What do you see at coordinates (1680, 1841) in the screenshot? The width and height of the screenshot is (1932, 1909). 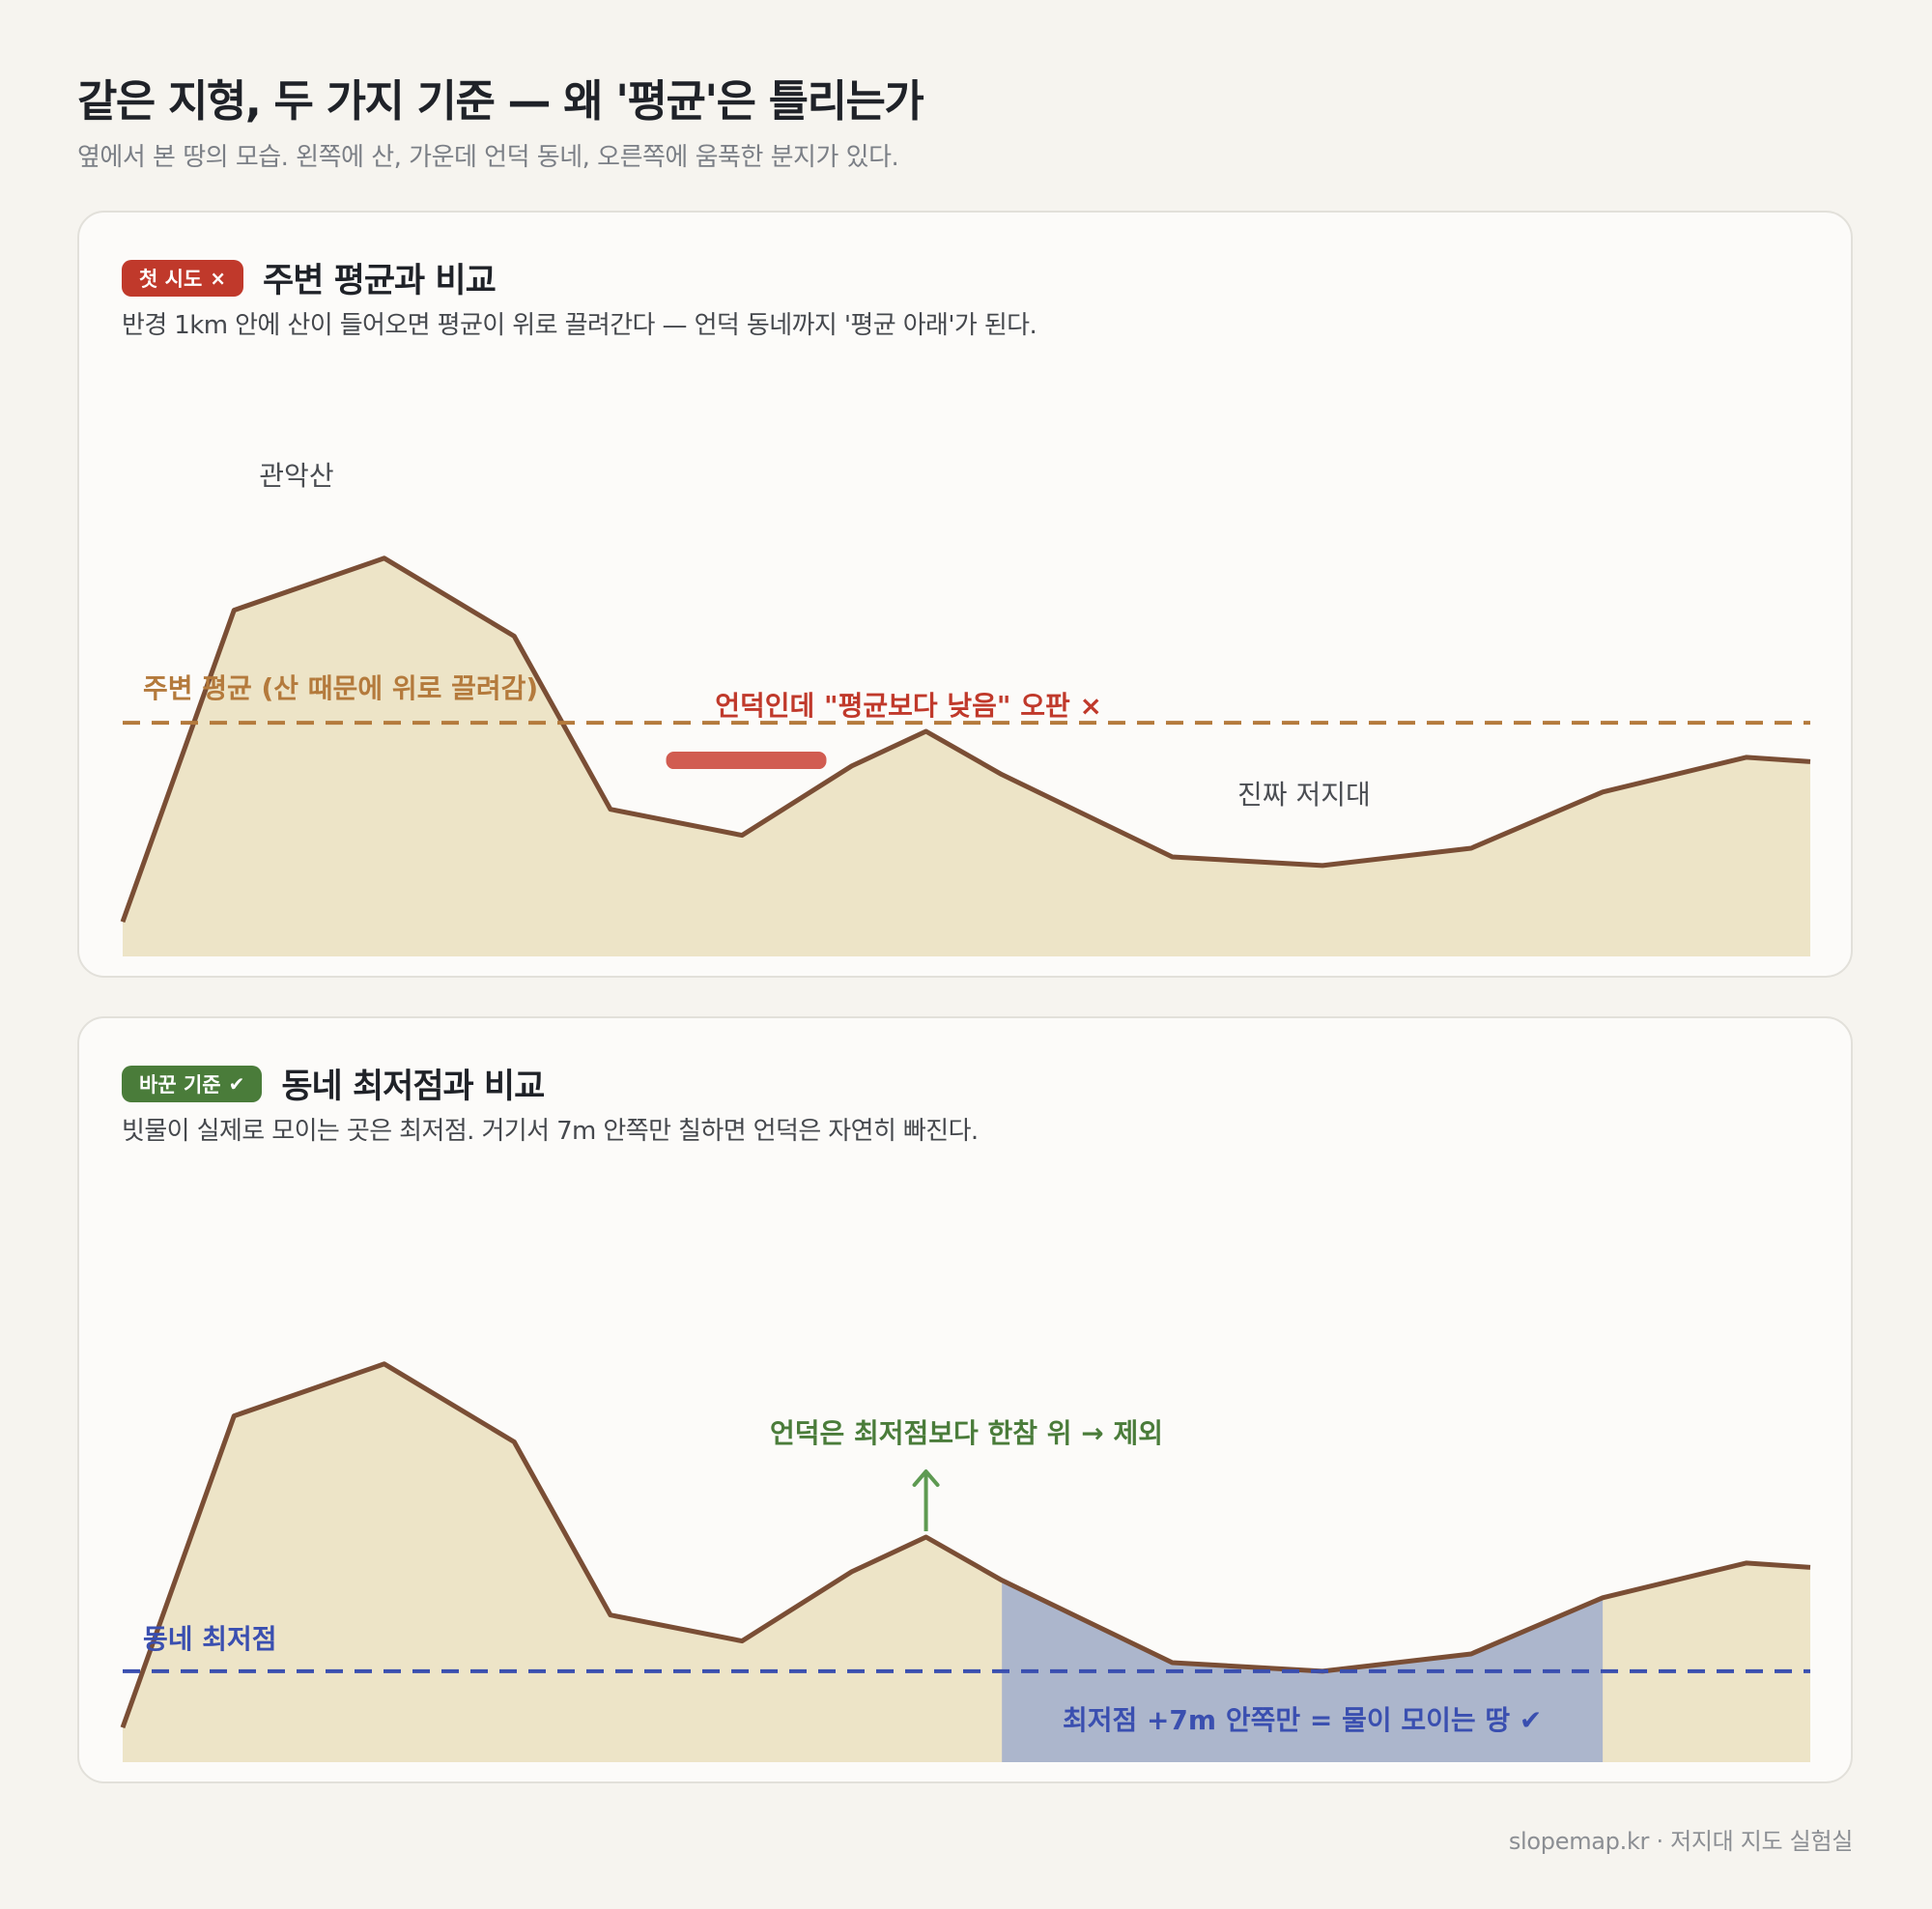 I see `footer-credit: slopemap.kr · 저지대 지도 실험실` at bounding box center [1680, 1841].